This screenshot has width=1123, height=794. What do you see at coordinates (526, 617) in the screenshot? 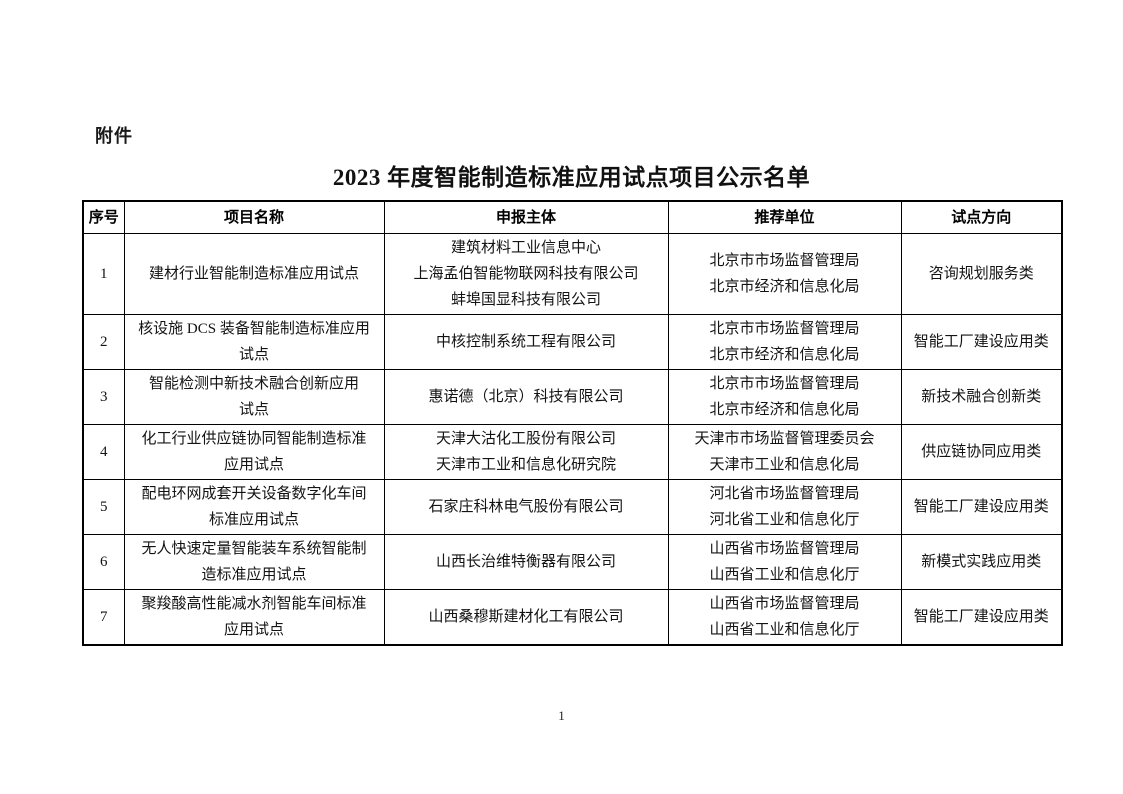
I see `cell-applicant: 山西桑穆斯建材化工有限公司` at bounding box center [526, 617].